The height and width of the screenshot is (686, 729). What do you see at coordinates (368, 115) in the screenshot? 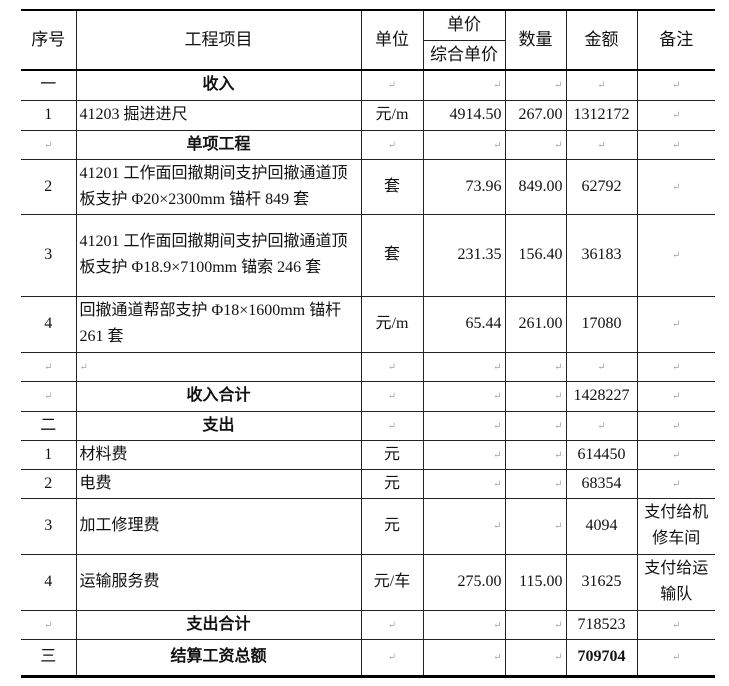
I see `table-row: 1 41203 掘进进尺 元/m 4914.50 267.00 1312172` at bounding box center [368, 115].